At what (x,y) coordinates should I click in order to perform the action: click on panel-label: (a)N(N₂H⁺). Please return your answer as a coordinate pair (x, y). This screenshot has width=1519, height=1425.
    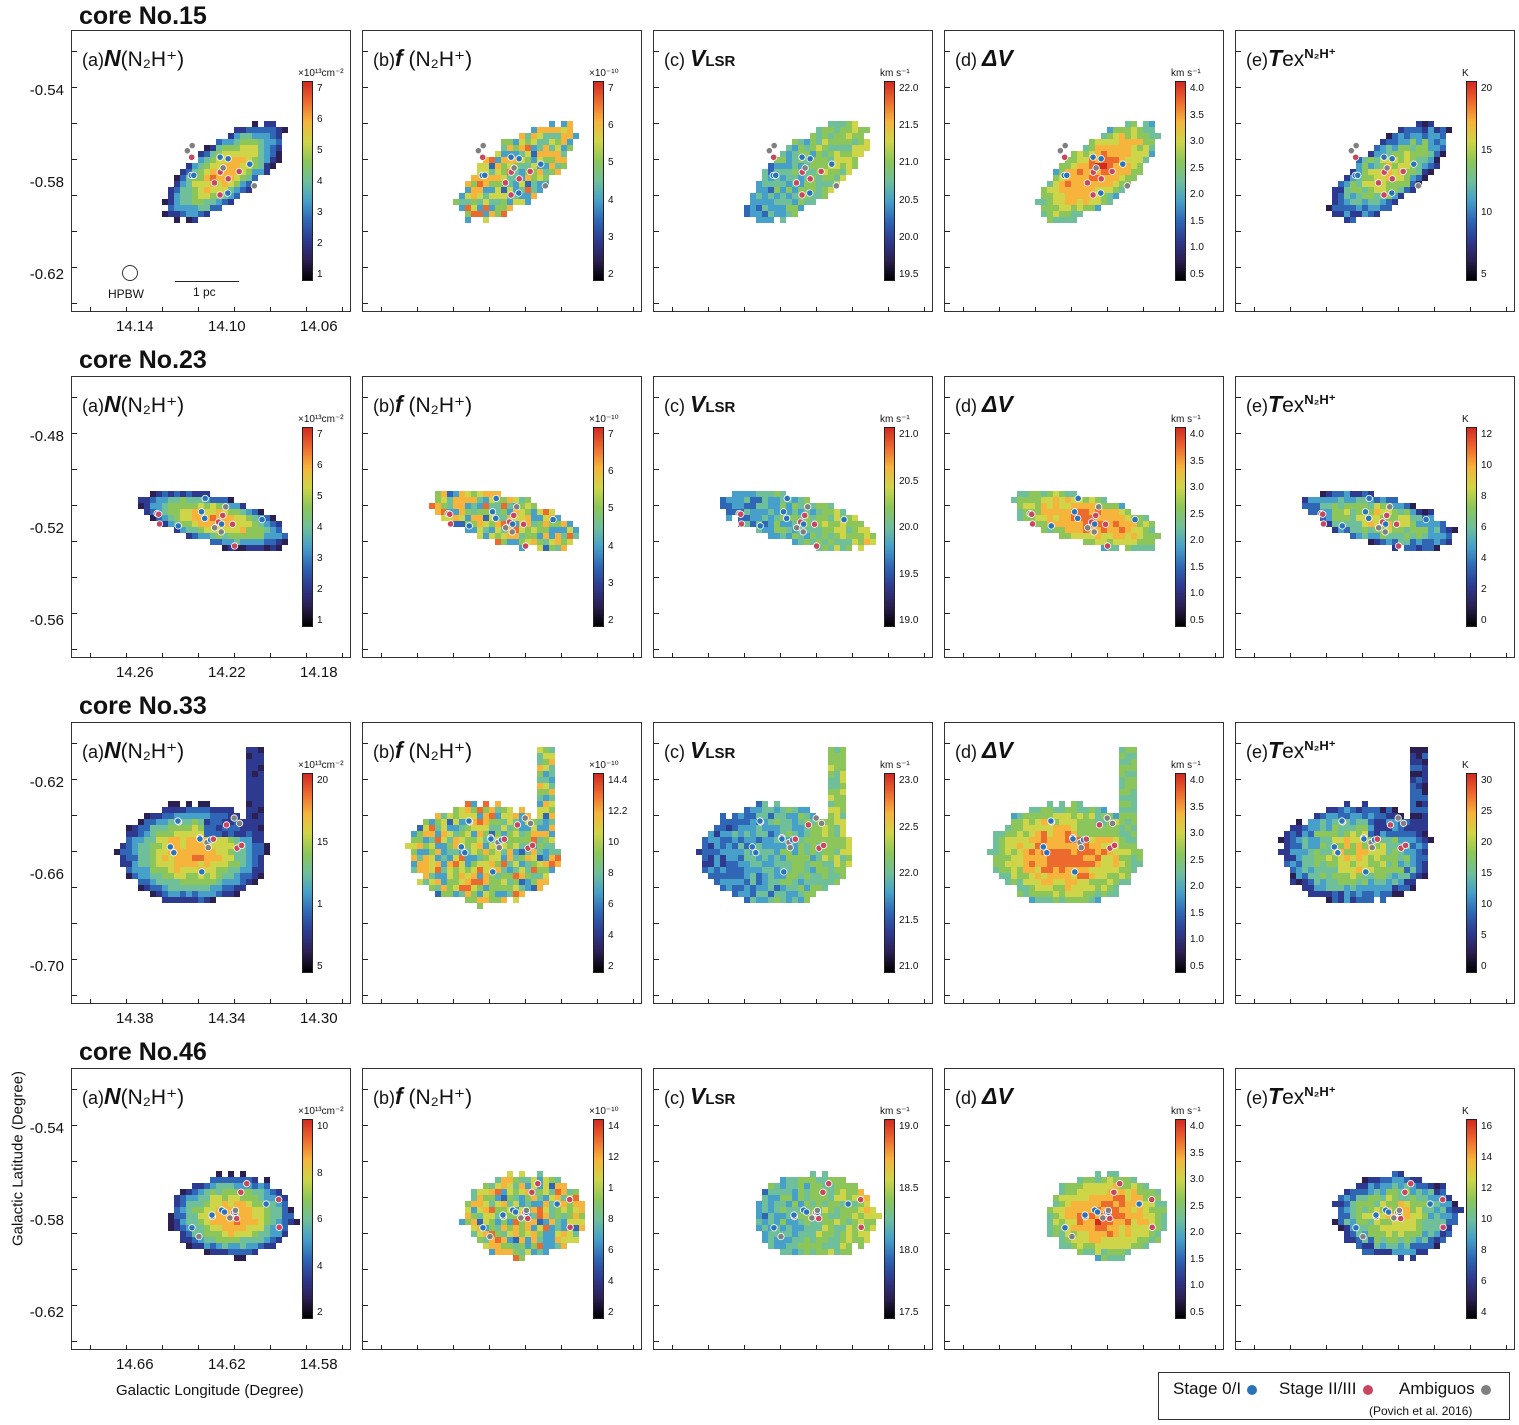
    Looking at the image, I should click on (133, 404).